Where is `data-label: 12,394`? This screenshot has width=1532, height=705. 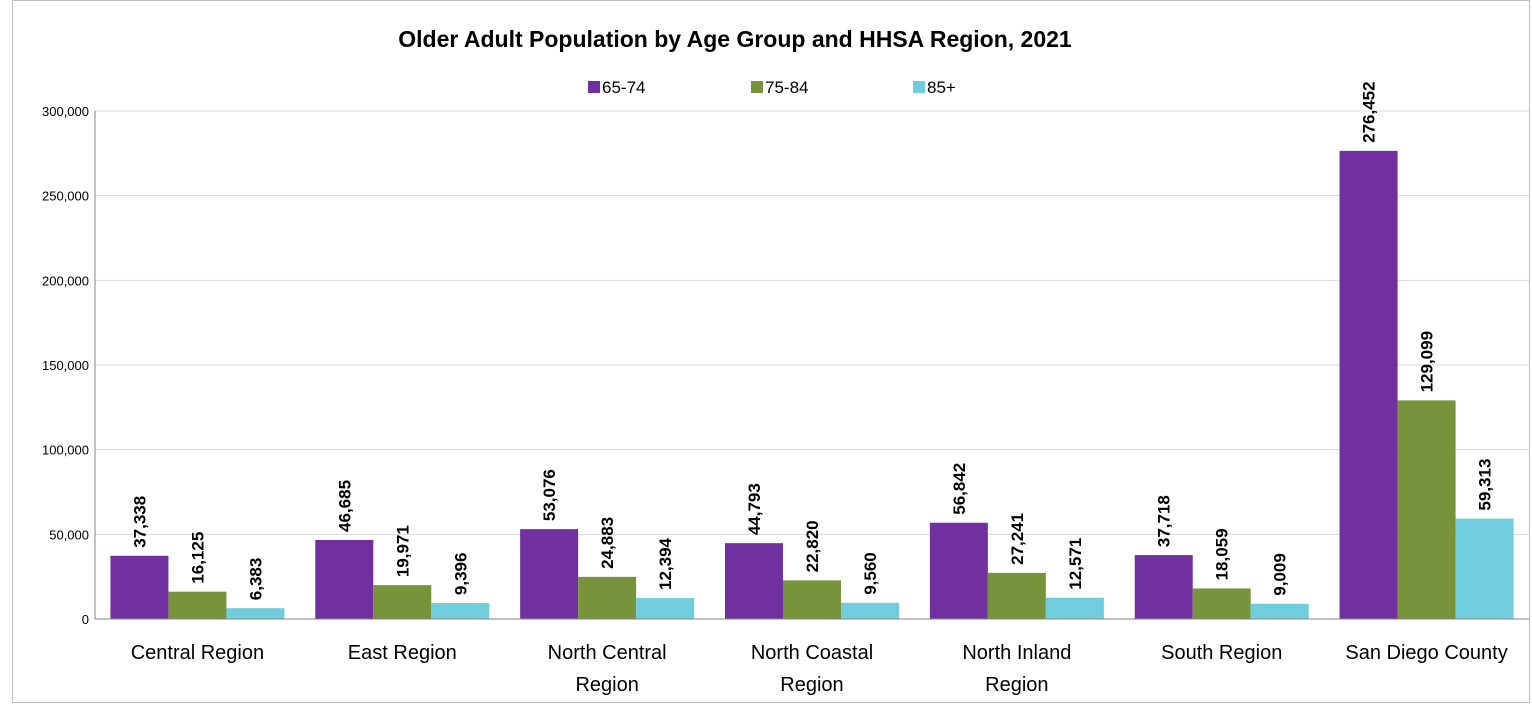 data-label: 12,394 is located at coordinates (665, 563).